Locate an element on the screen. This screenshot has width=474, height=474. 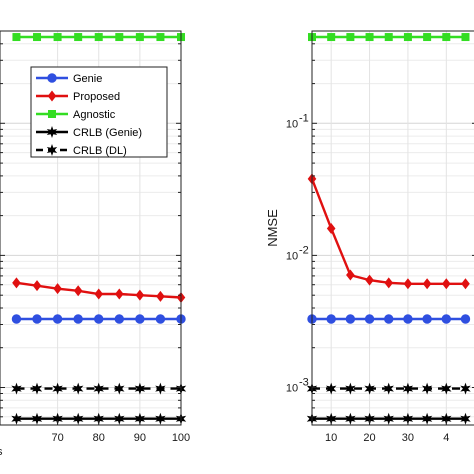
right-y-tick-exponent: -3 is located at coordinates (304, 382).